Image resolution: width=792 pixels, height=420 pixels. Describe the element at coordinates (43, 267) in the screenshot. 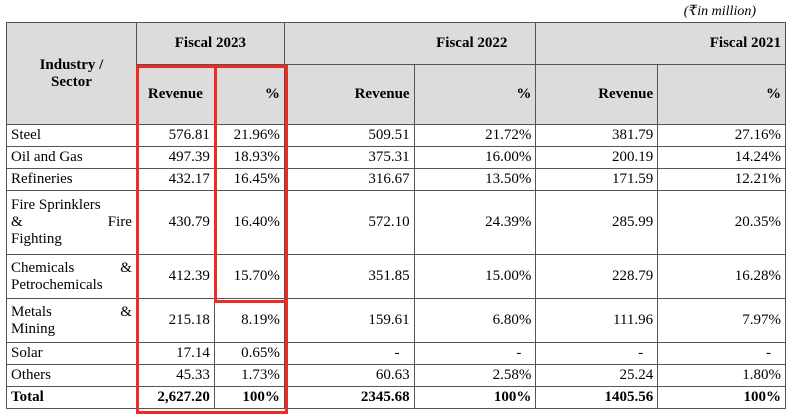

I see `sector-label-part: Chemicals` at that location.